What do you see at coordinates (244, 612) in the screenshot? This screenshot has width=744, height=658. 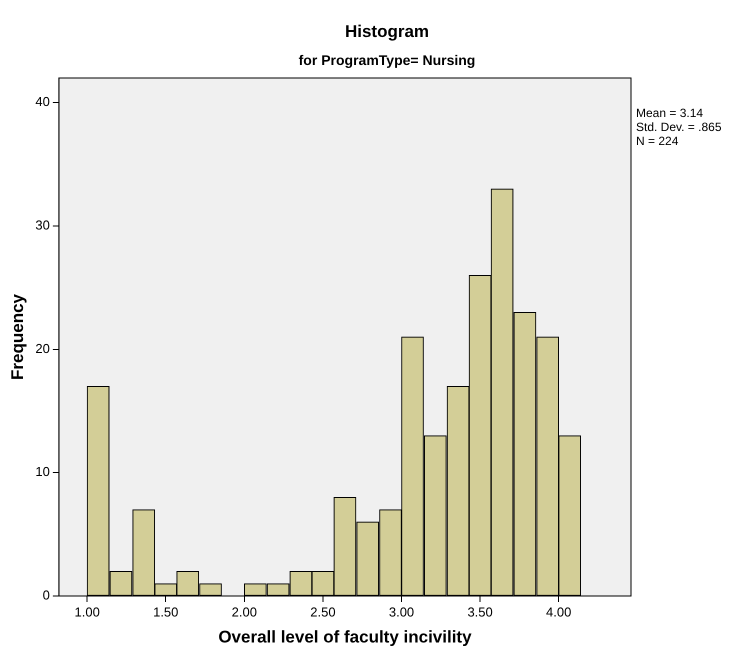 I see `x-tick-label: 2.00` at bounding box center [244, 612].